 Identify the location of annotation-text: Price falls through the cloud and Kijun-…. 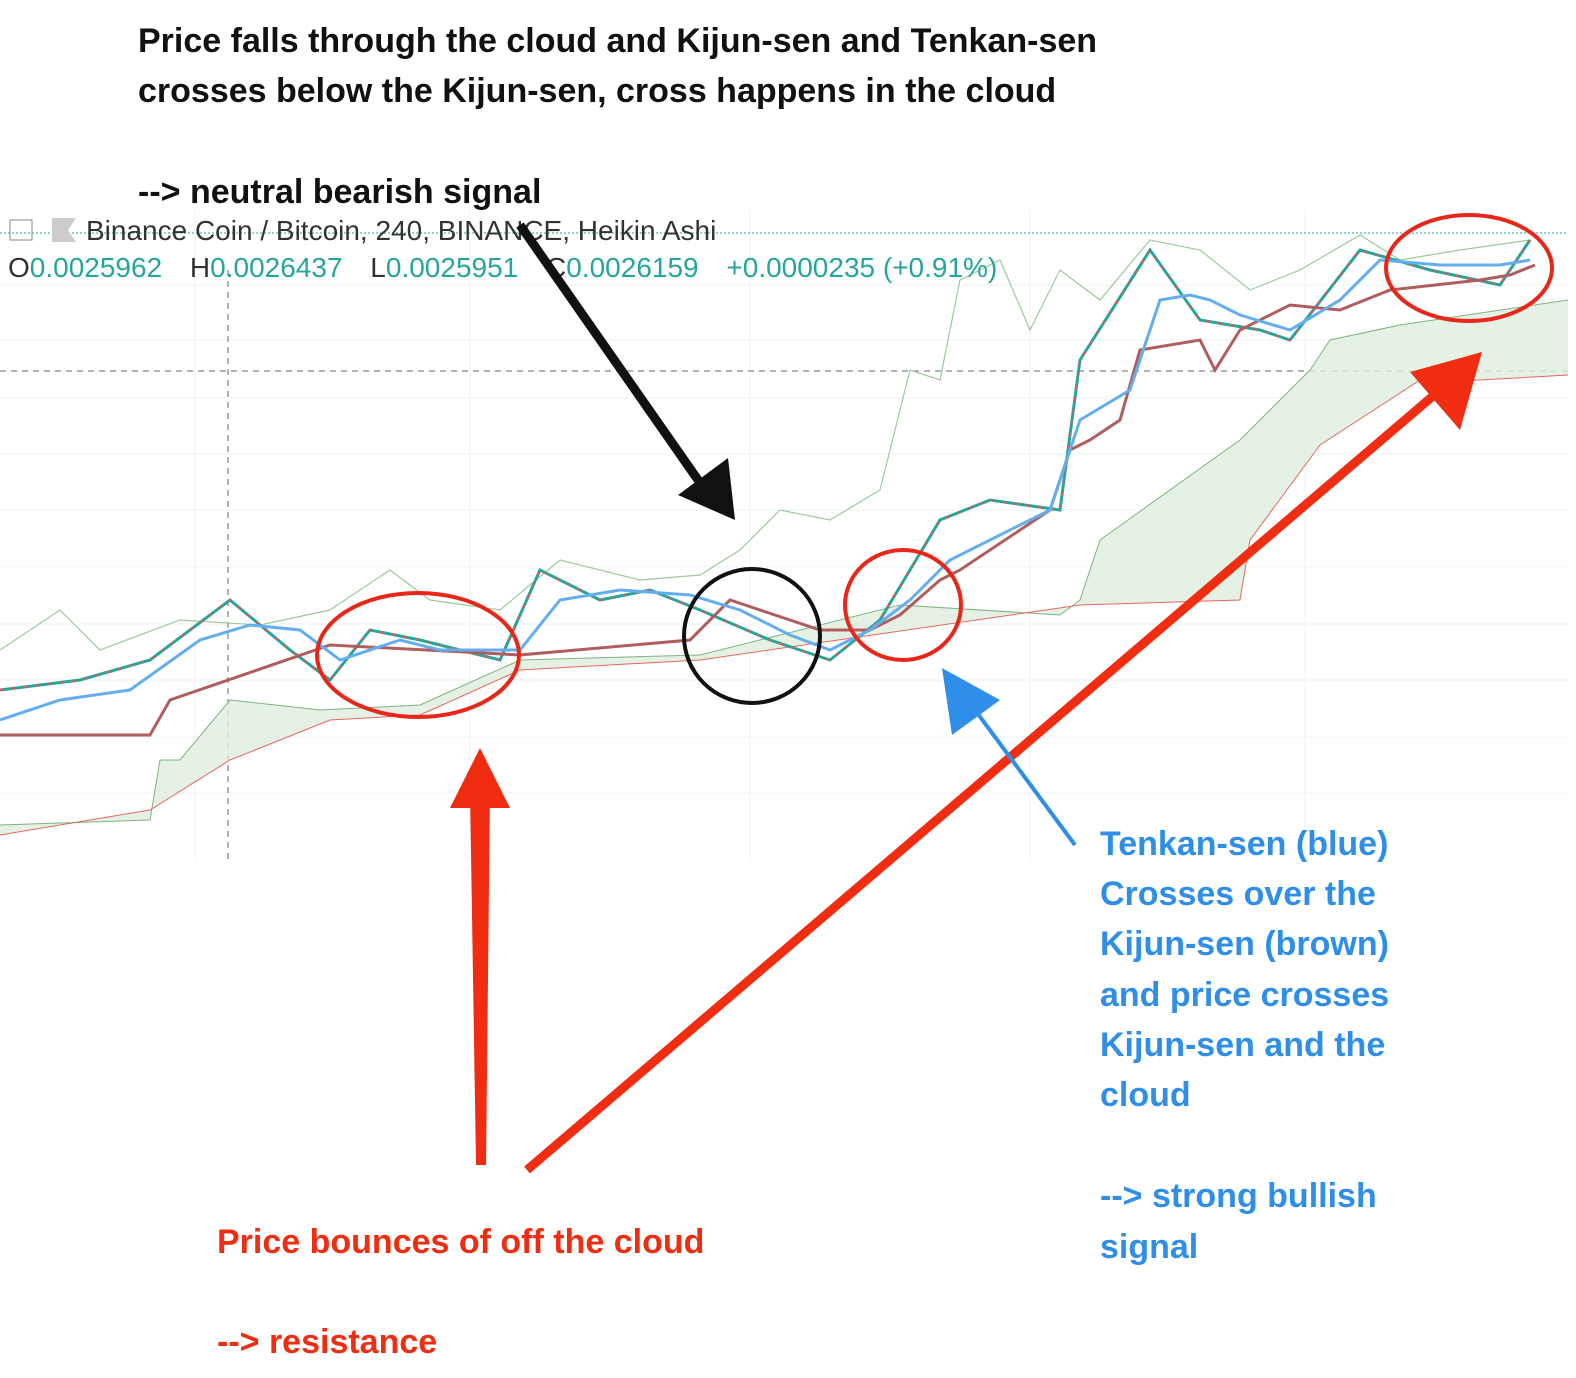
(617, 41).